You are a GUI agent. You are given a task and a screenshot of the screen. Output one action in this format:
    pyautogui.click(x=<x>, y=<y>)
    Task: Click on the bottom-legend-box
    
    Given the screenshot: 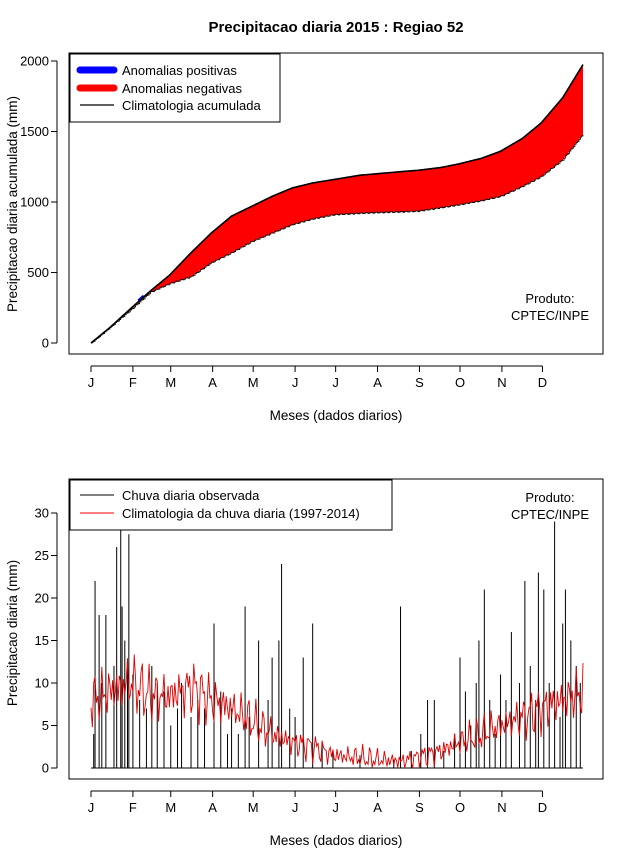 What is the action you would take?
    pyautogui.click(x=231, y=505)
    